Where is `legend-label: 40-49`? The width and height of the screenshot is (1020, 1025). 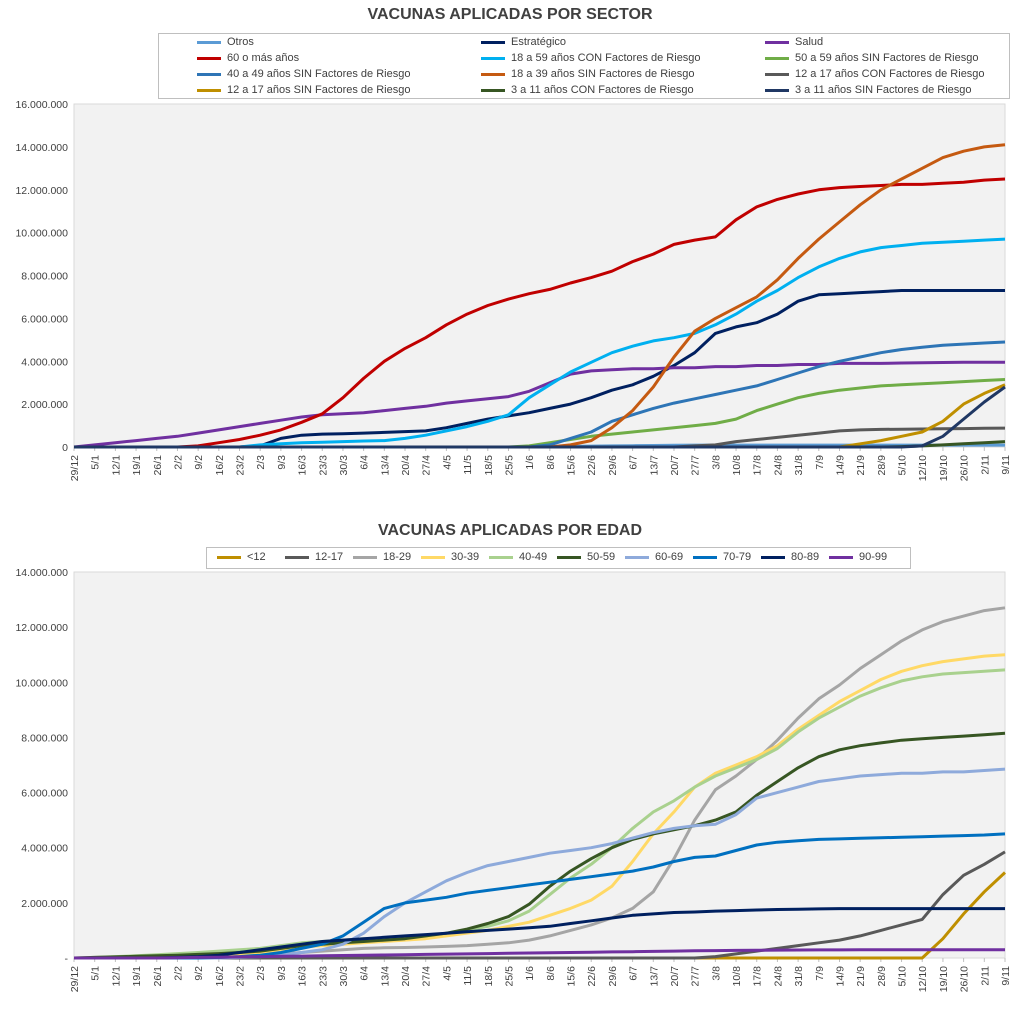 legend-label: 40-49 is located at coordinates (533, 557).